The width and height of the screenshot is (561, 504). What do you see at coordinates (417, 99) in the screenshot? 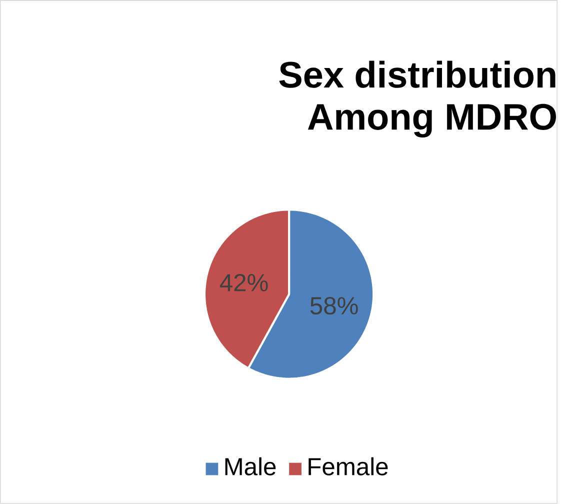
I see `chart-title: Sex distribution Among MDRO` at bounding box center [417, 99].